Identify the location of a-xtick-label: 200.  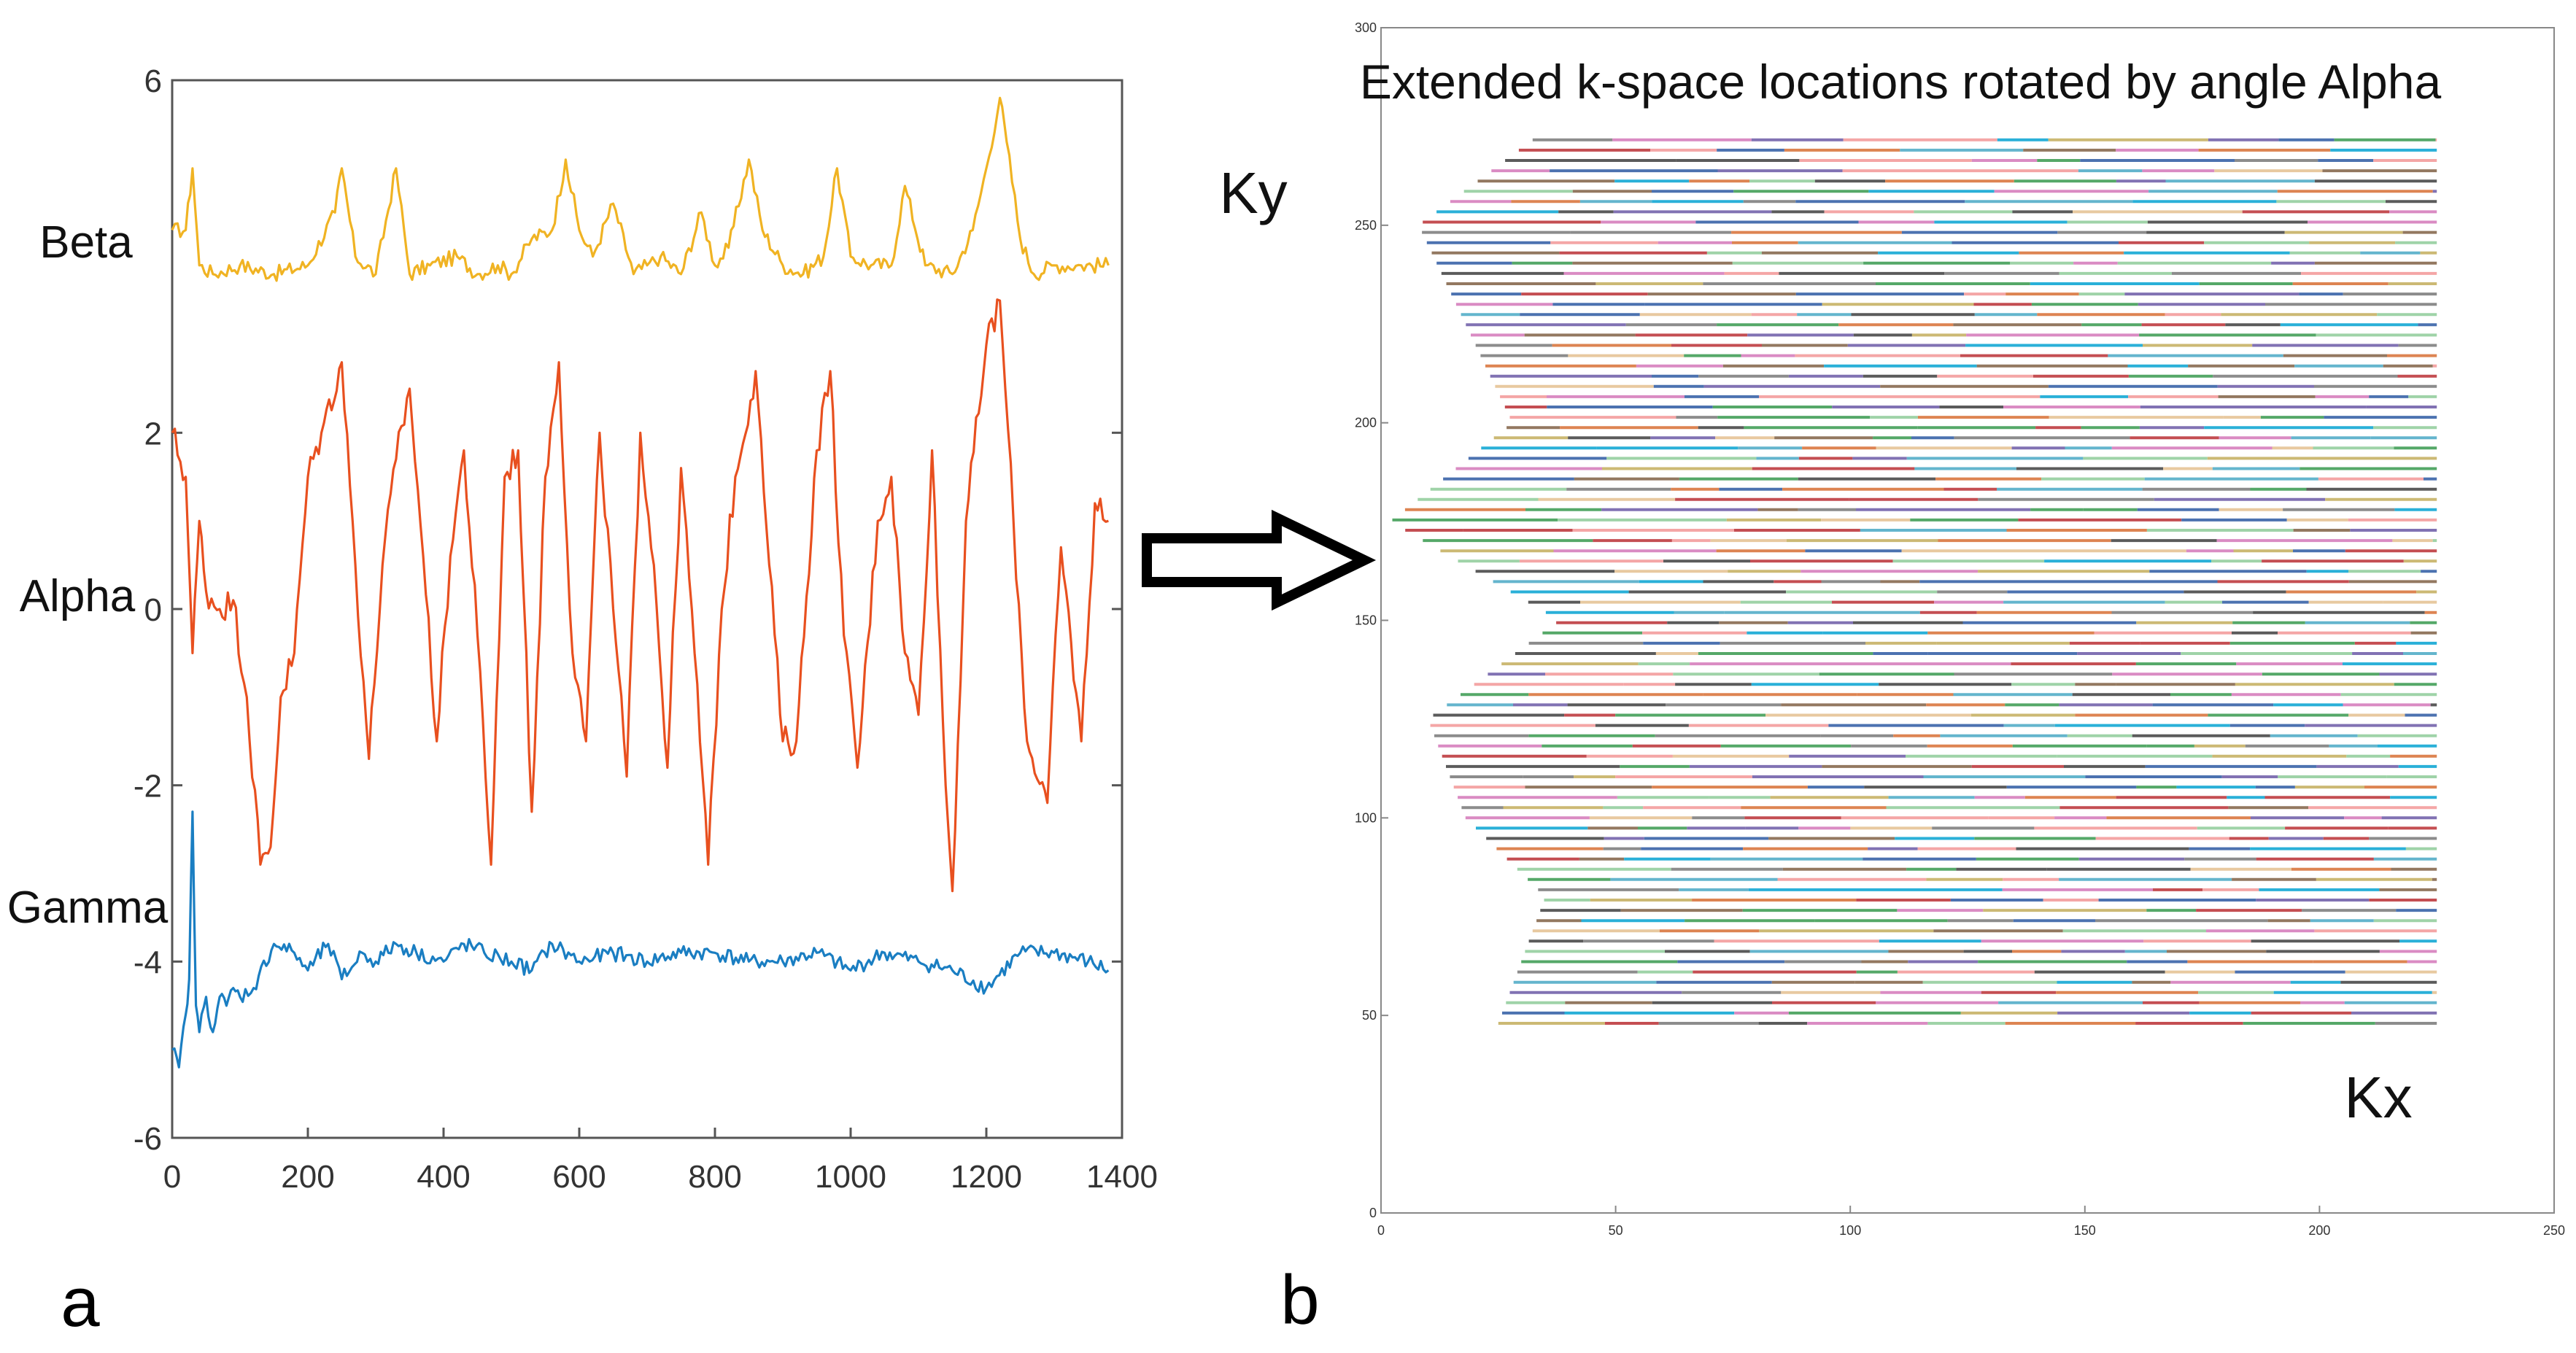
(307, 1177).